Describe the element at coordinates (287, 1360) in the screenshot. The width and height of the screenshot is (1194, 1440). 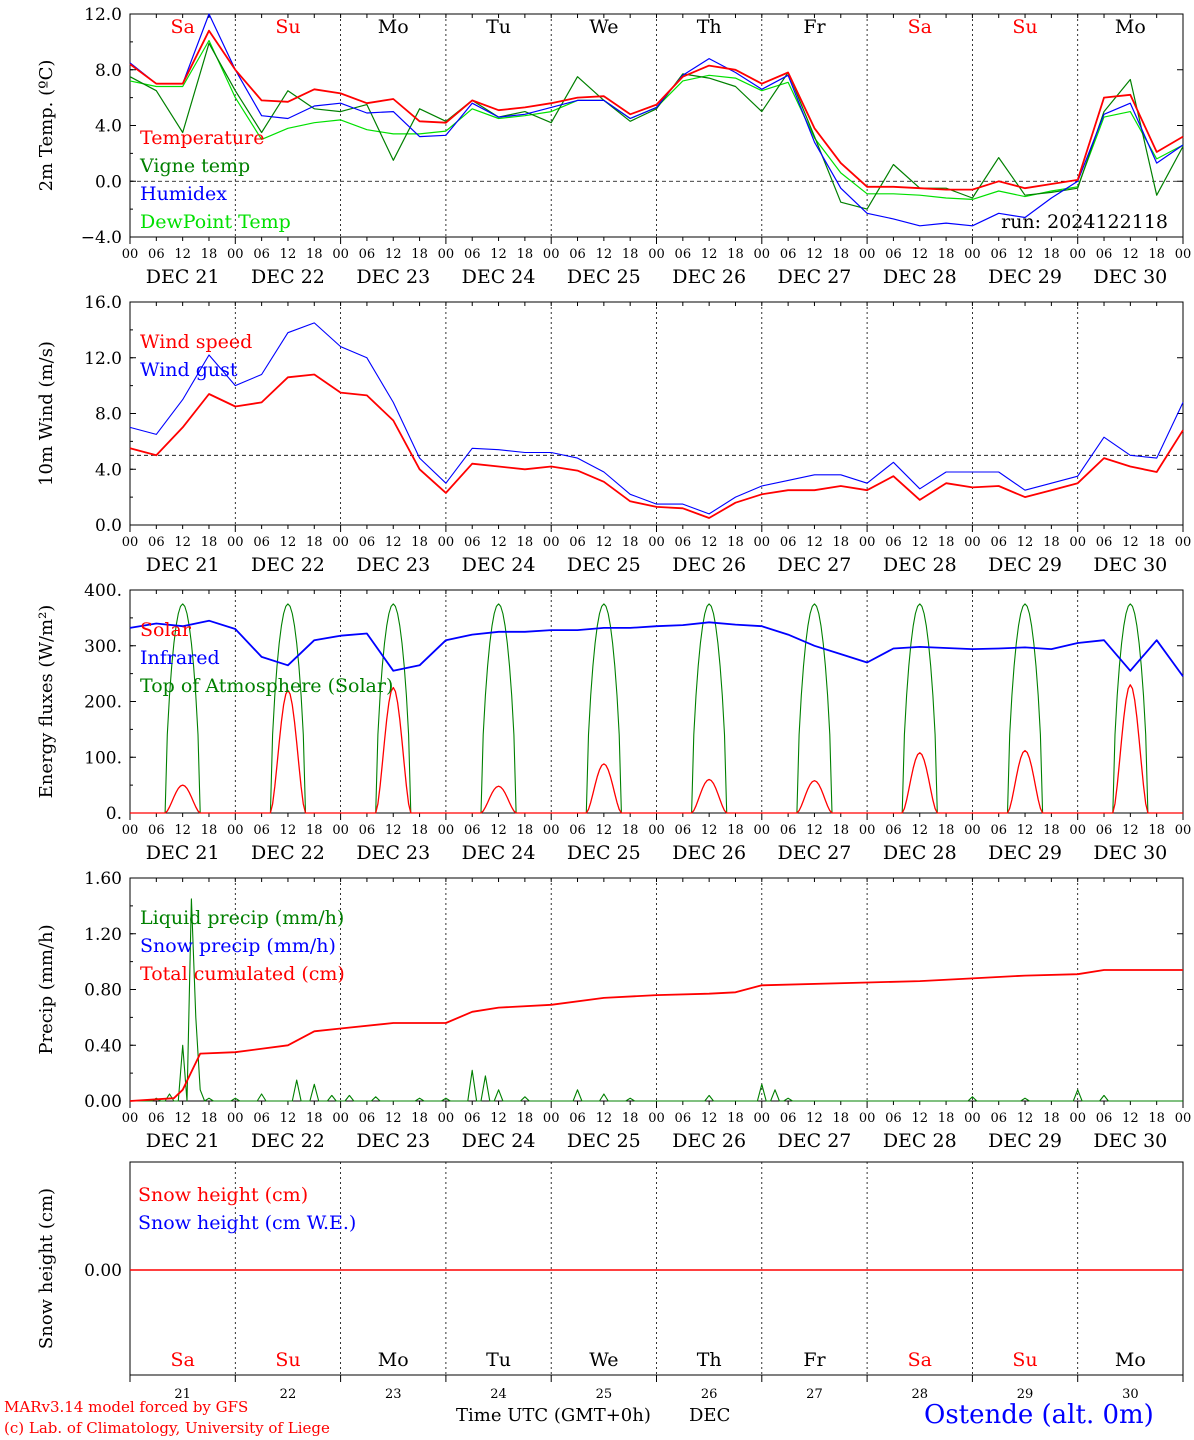
I see `day-name-bottom: Su` at that location.